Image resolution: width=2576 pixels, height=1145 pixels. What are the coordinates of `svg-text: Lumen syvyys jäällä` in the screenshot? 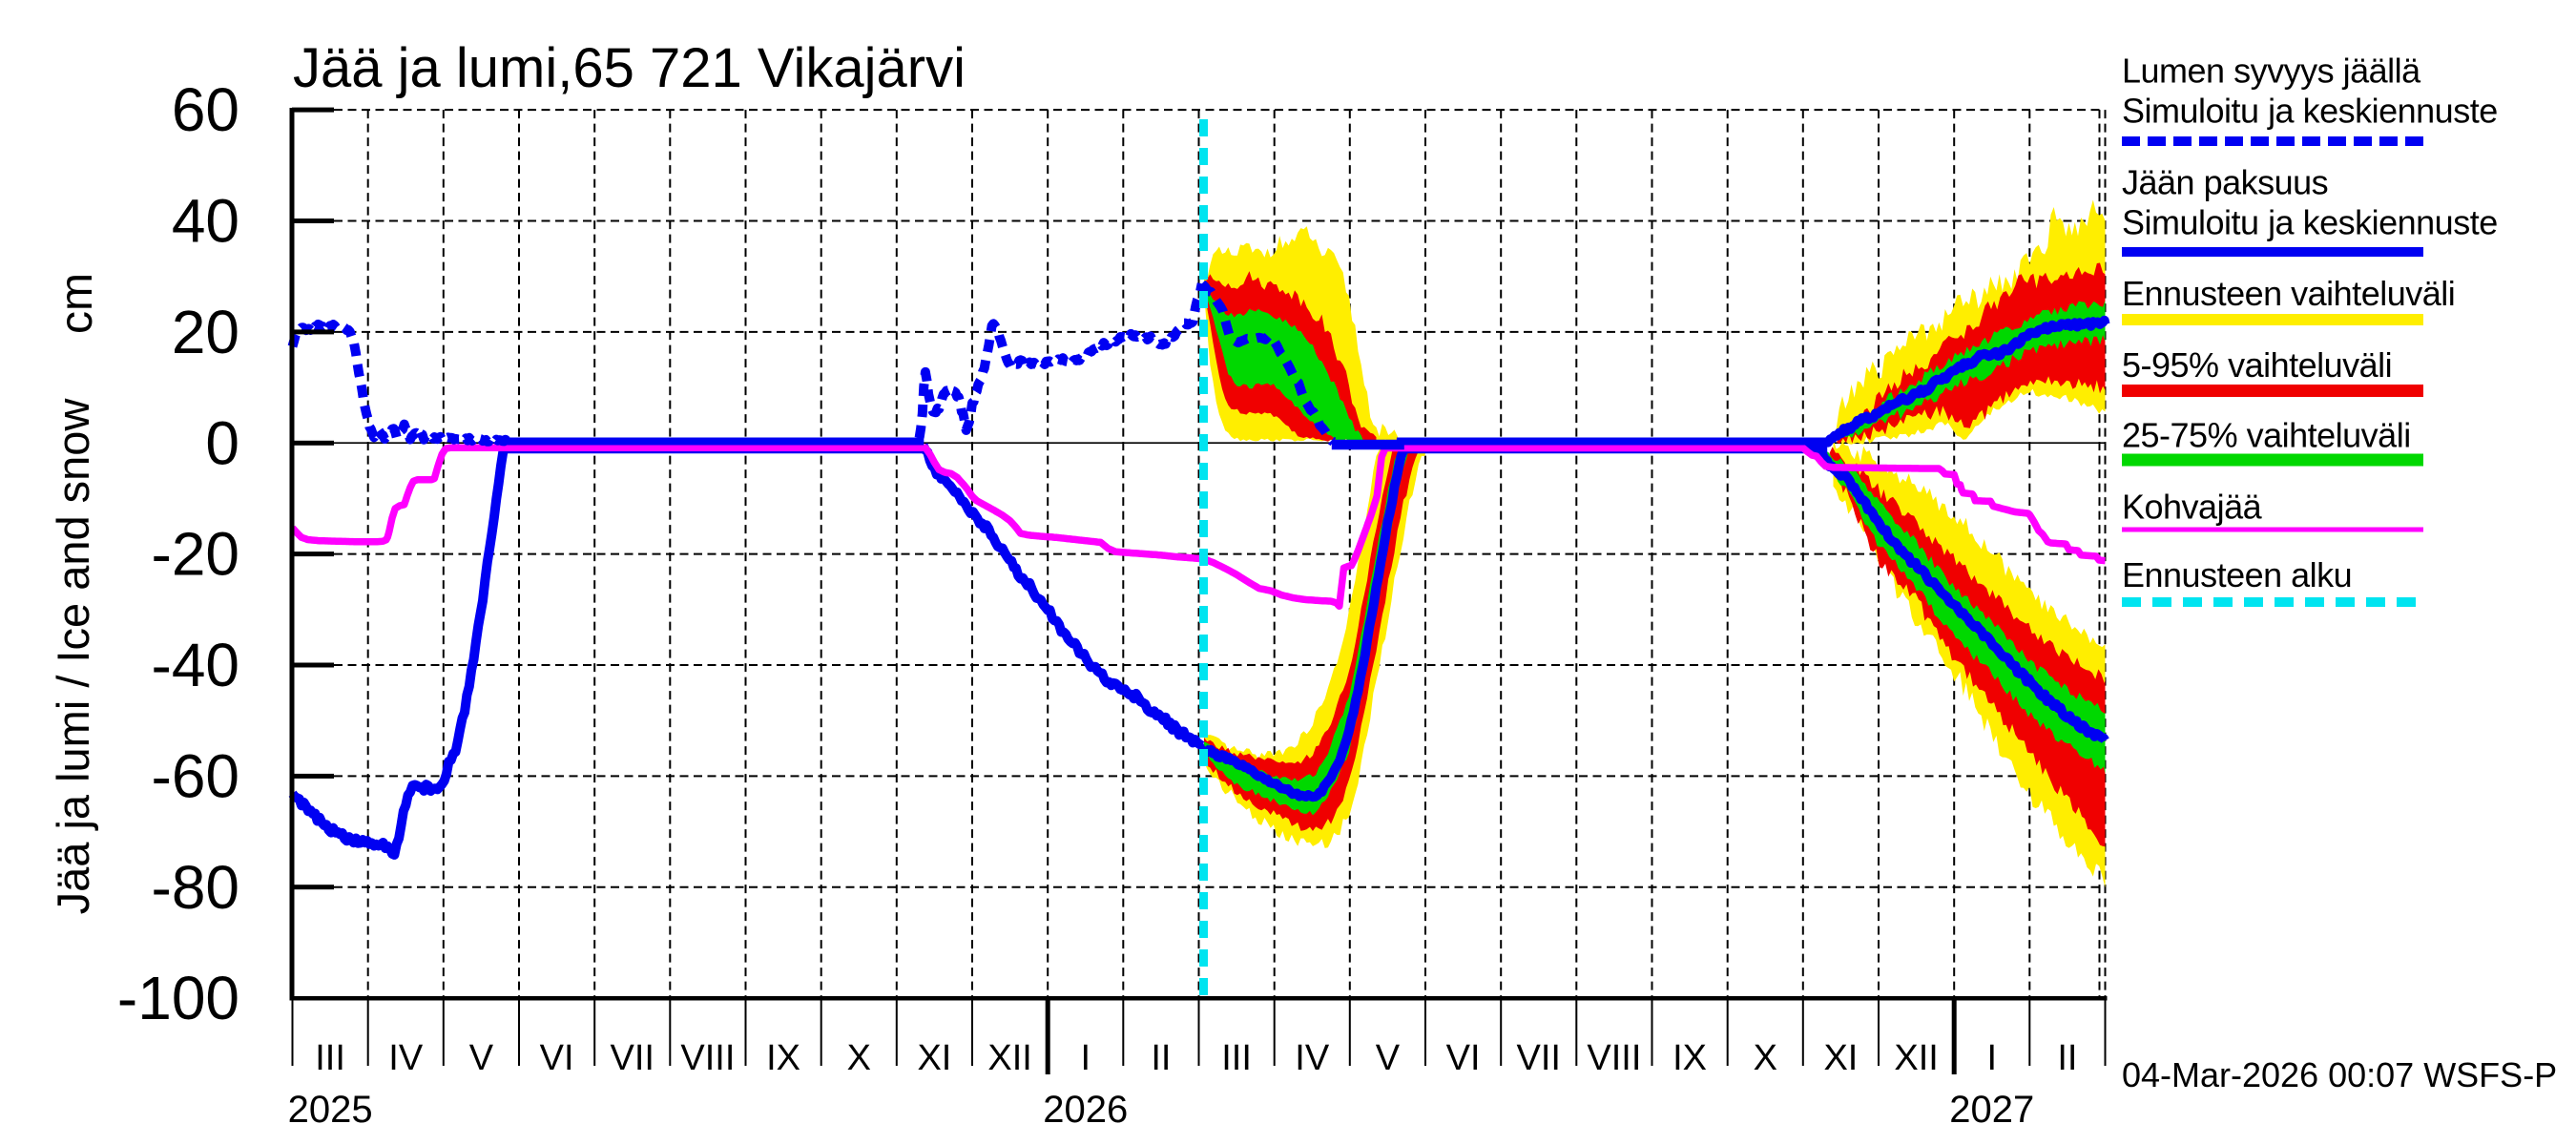 It's located at (2271, 71).